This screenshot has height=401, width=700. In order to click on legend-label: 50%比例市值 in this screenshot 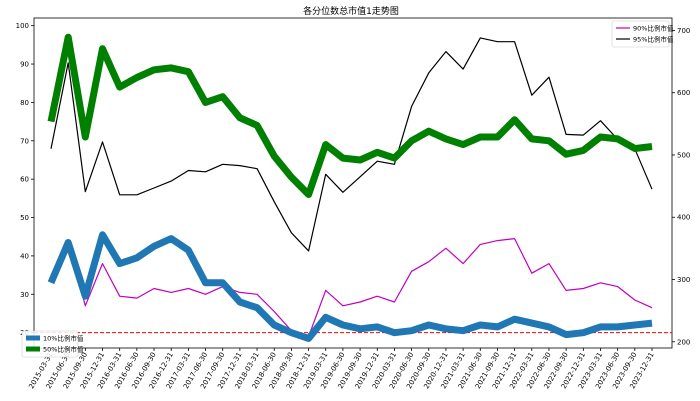, I will do `click(63, 349)`.